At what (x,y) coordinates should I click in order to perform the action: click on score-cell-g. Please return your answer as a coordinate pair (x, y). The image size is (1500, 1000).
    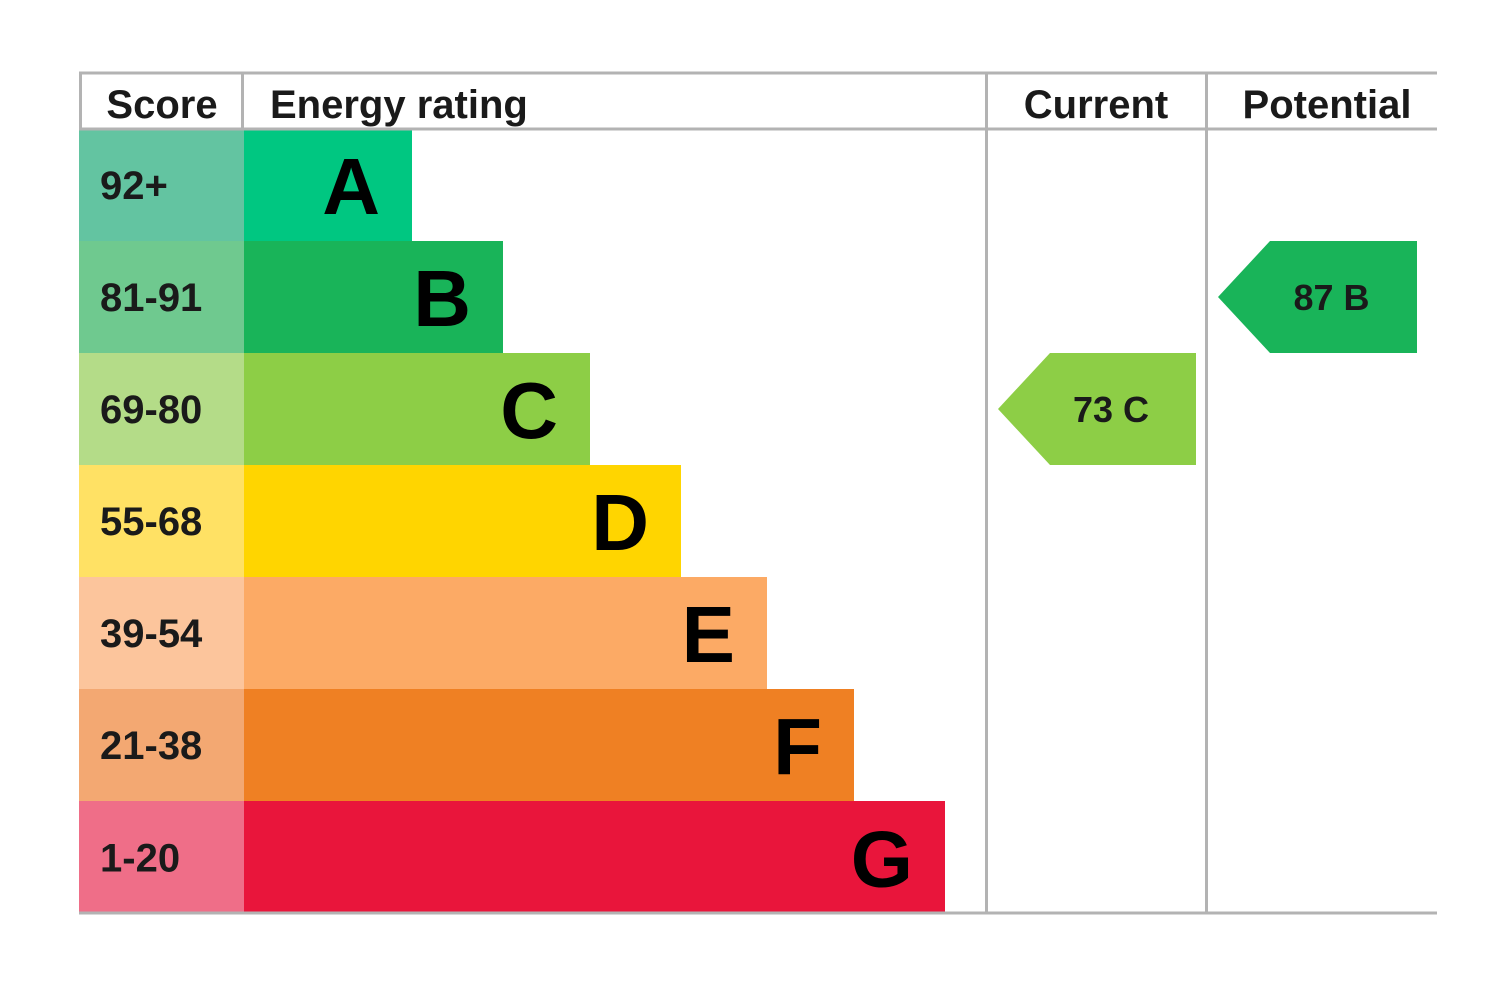
    Looking at the image, I should click on (161, 857).